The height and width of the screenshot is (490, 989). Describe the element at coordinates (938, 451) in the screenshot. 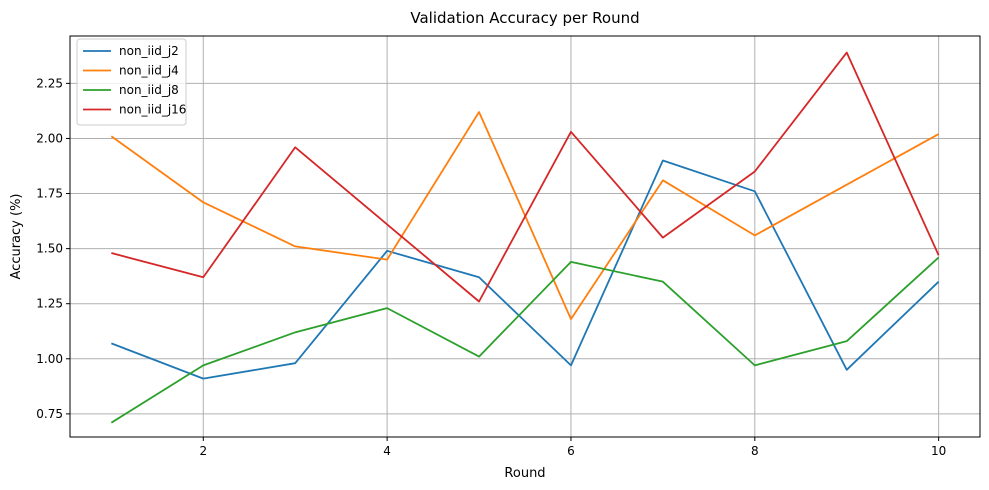

I see `x-tick-label: 10` at that location.